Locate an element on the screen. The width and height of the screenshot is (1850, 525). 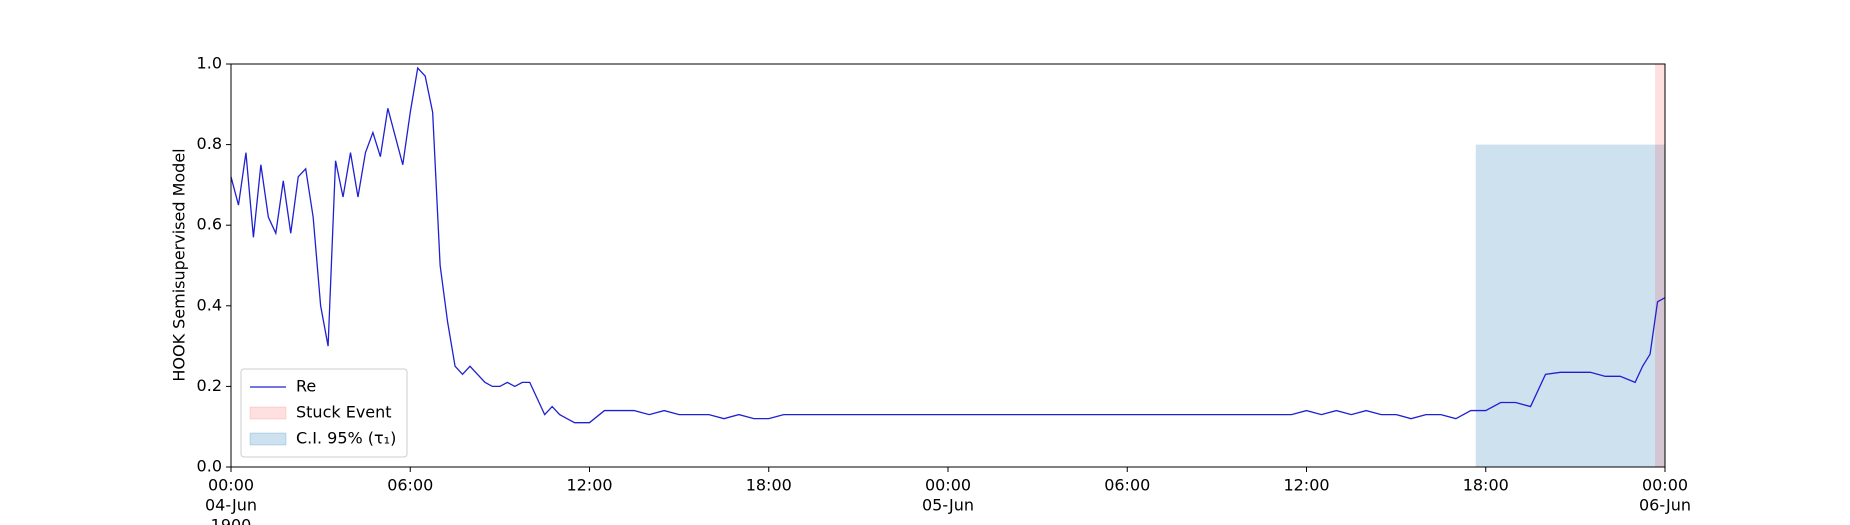
y-tick-label: 0.2 is located at coordinates (209, 385).